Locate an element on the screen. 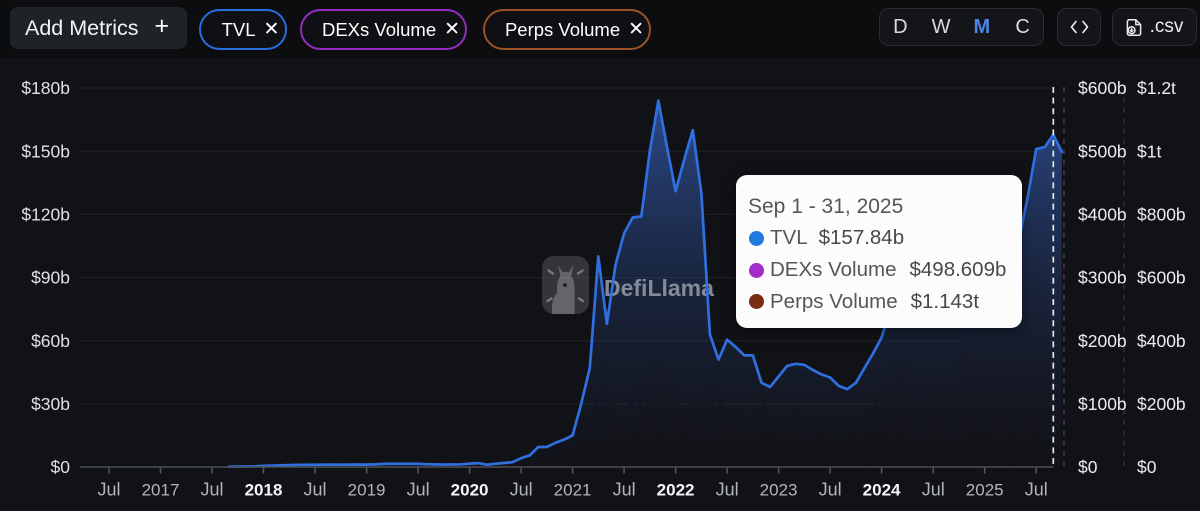 The image size is (1200, 511). svg-text: $150b is located at coordinates (45, 151).